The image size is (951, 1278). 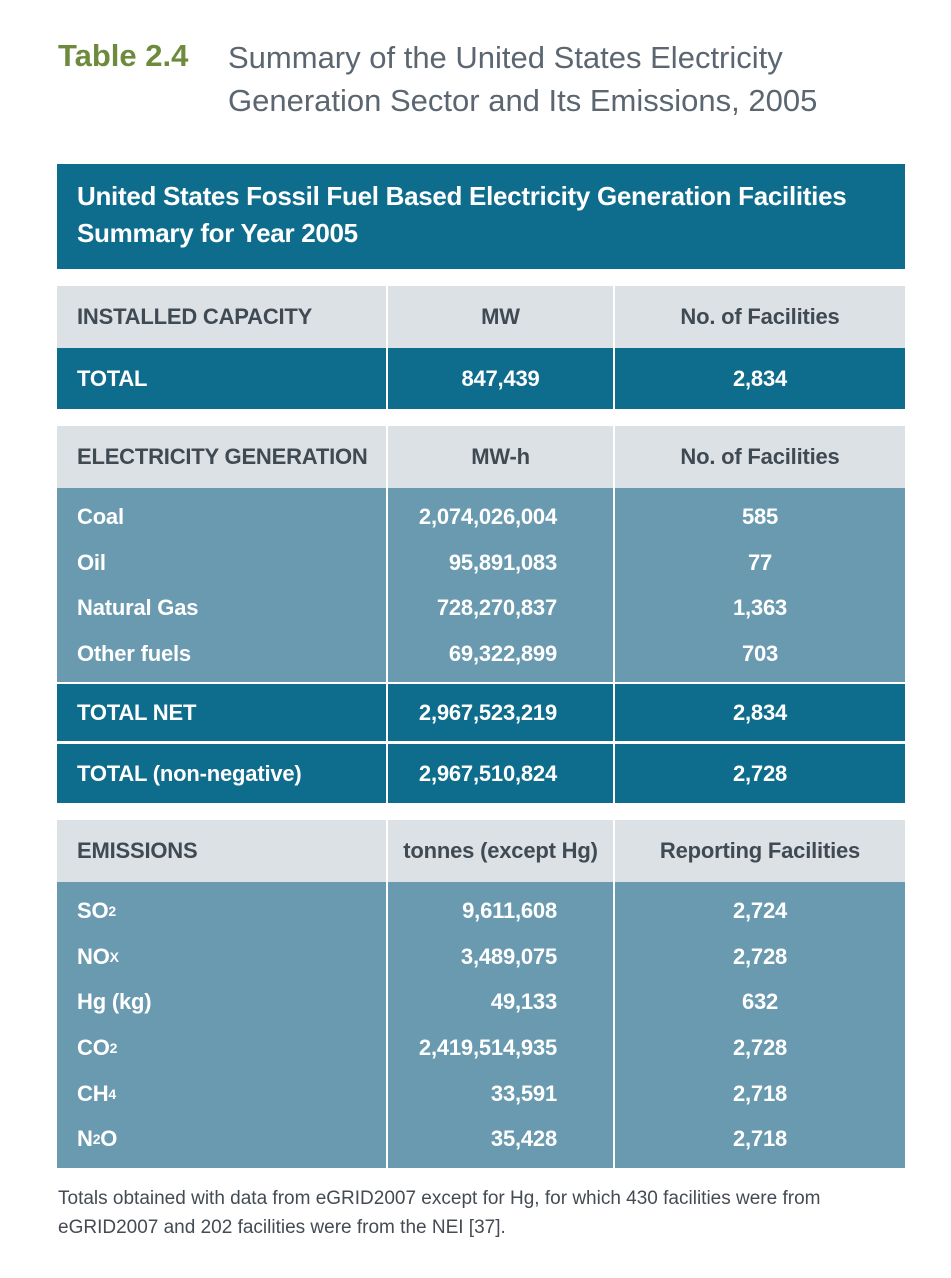 What do you see at coordinates (523, 1138) in the screenshot?
I see `emission-value: 35,428` at bounding box center [523, 1138].